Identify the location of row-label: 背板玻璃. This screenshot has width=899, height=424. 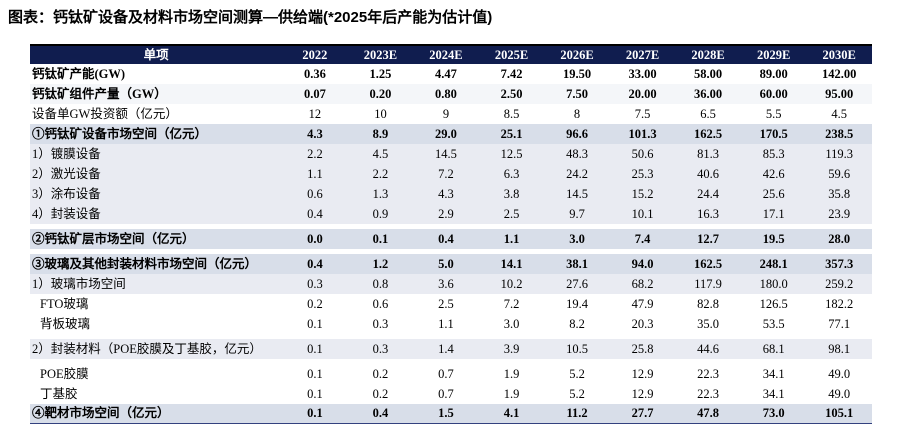
(156, 324).